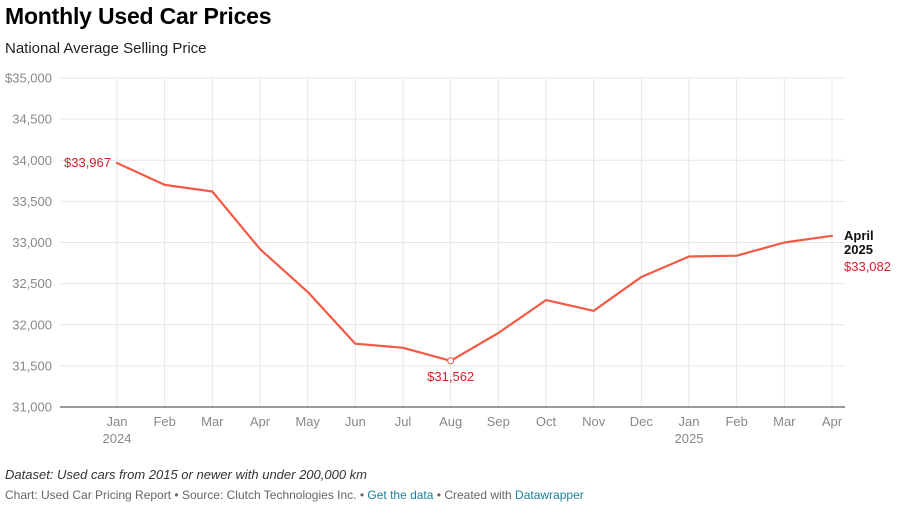 Image resolution: width=897 pixels, height=515 pixels. I want to click on y-tick-label: 32,000, so click(32, 324).